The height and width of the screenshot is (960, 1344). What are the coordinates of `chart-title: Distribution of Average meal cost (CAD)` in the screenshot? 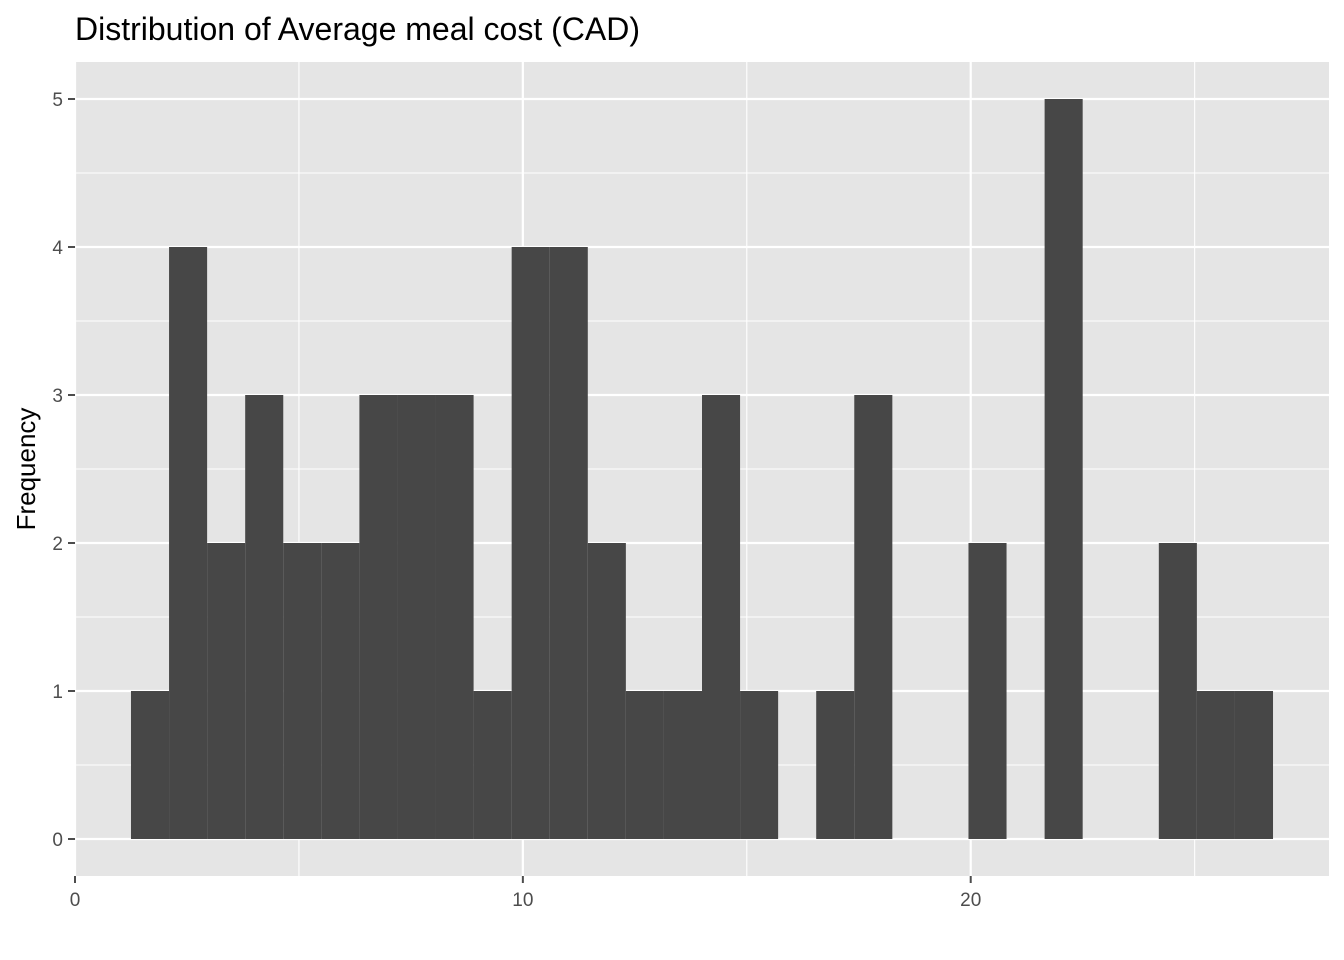 It's located at (357, 29).